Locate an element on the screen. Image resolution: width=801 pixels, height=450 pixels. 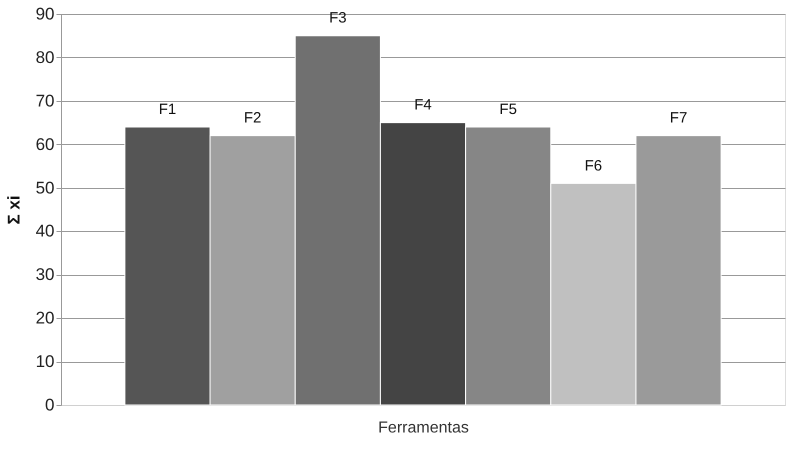
y-tick-label: 80 is located at coordinates (45, 57).